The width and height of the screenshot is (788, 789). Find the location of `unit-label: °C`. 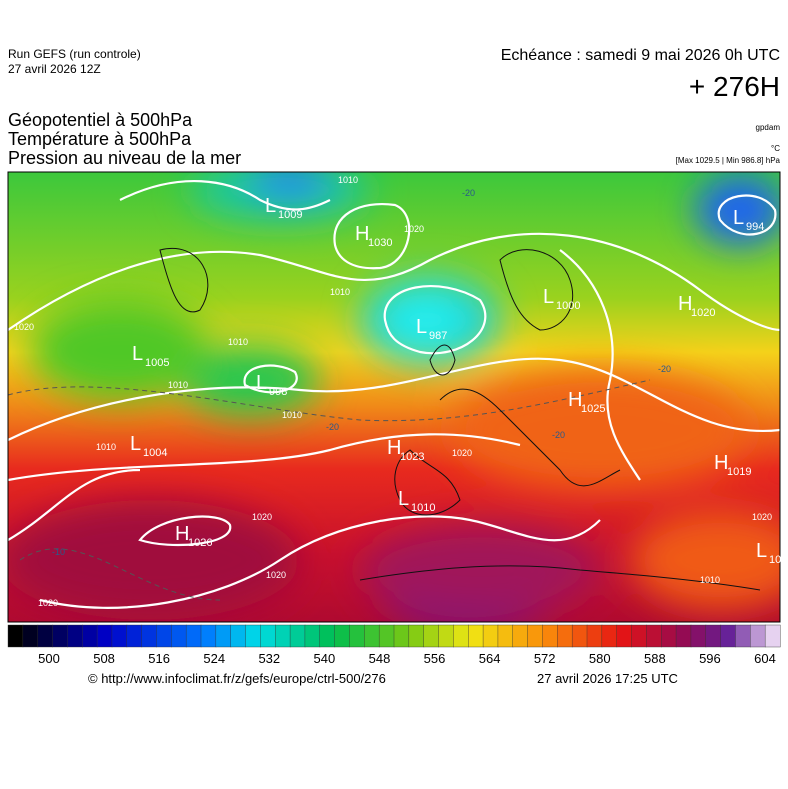

unit-label: °C is located at coordinates (775, 148).